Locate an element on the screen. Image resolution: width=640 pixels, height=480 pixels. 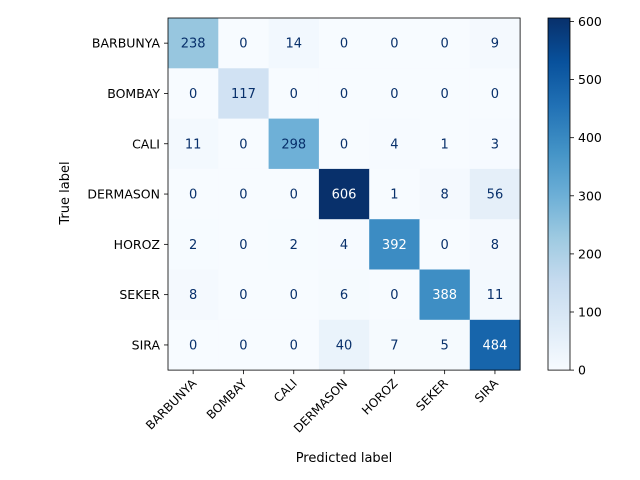
colorbar-gradient is located at coordinates (559, 194).